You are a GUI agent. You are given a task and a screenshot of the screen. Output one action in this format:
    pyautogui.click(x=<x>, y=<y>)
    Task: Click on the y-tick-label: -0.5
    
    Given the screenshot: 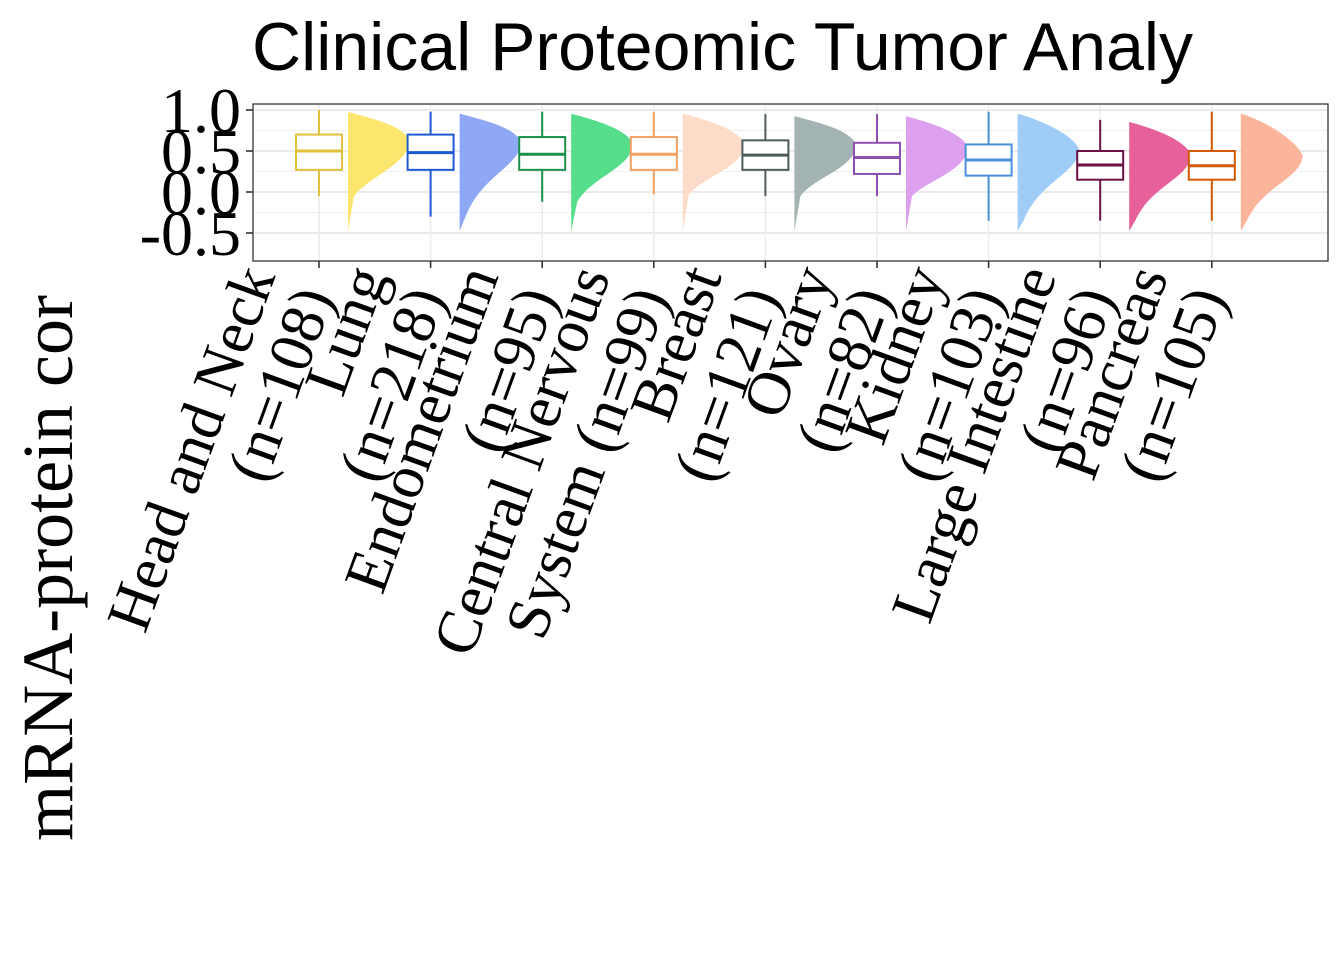 What is the action you would take?
    pyautogui.click(x=190, y=233)
    